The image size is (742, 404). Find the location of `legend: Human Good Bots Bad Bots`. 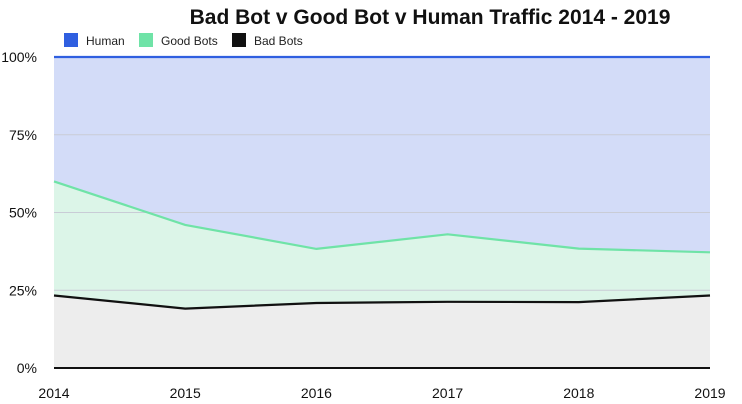

legend: Human Good Bots Bad Bots is located at coordinates (183, 40).